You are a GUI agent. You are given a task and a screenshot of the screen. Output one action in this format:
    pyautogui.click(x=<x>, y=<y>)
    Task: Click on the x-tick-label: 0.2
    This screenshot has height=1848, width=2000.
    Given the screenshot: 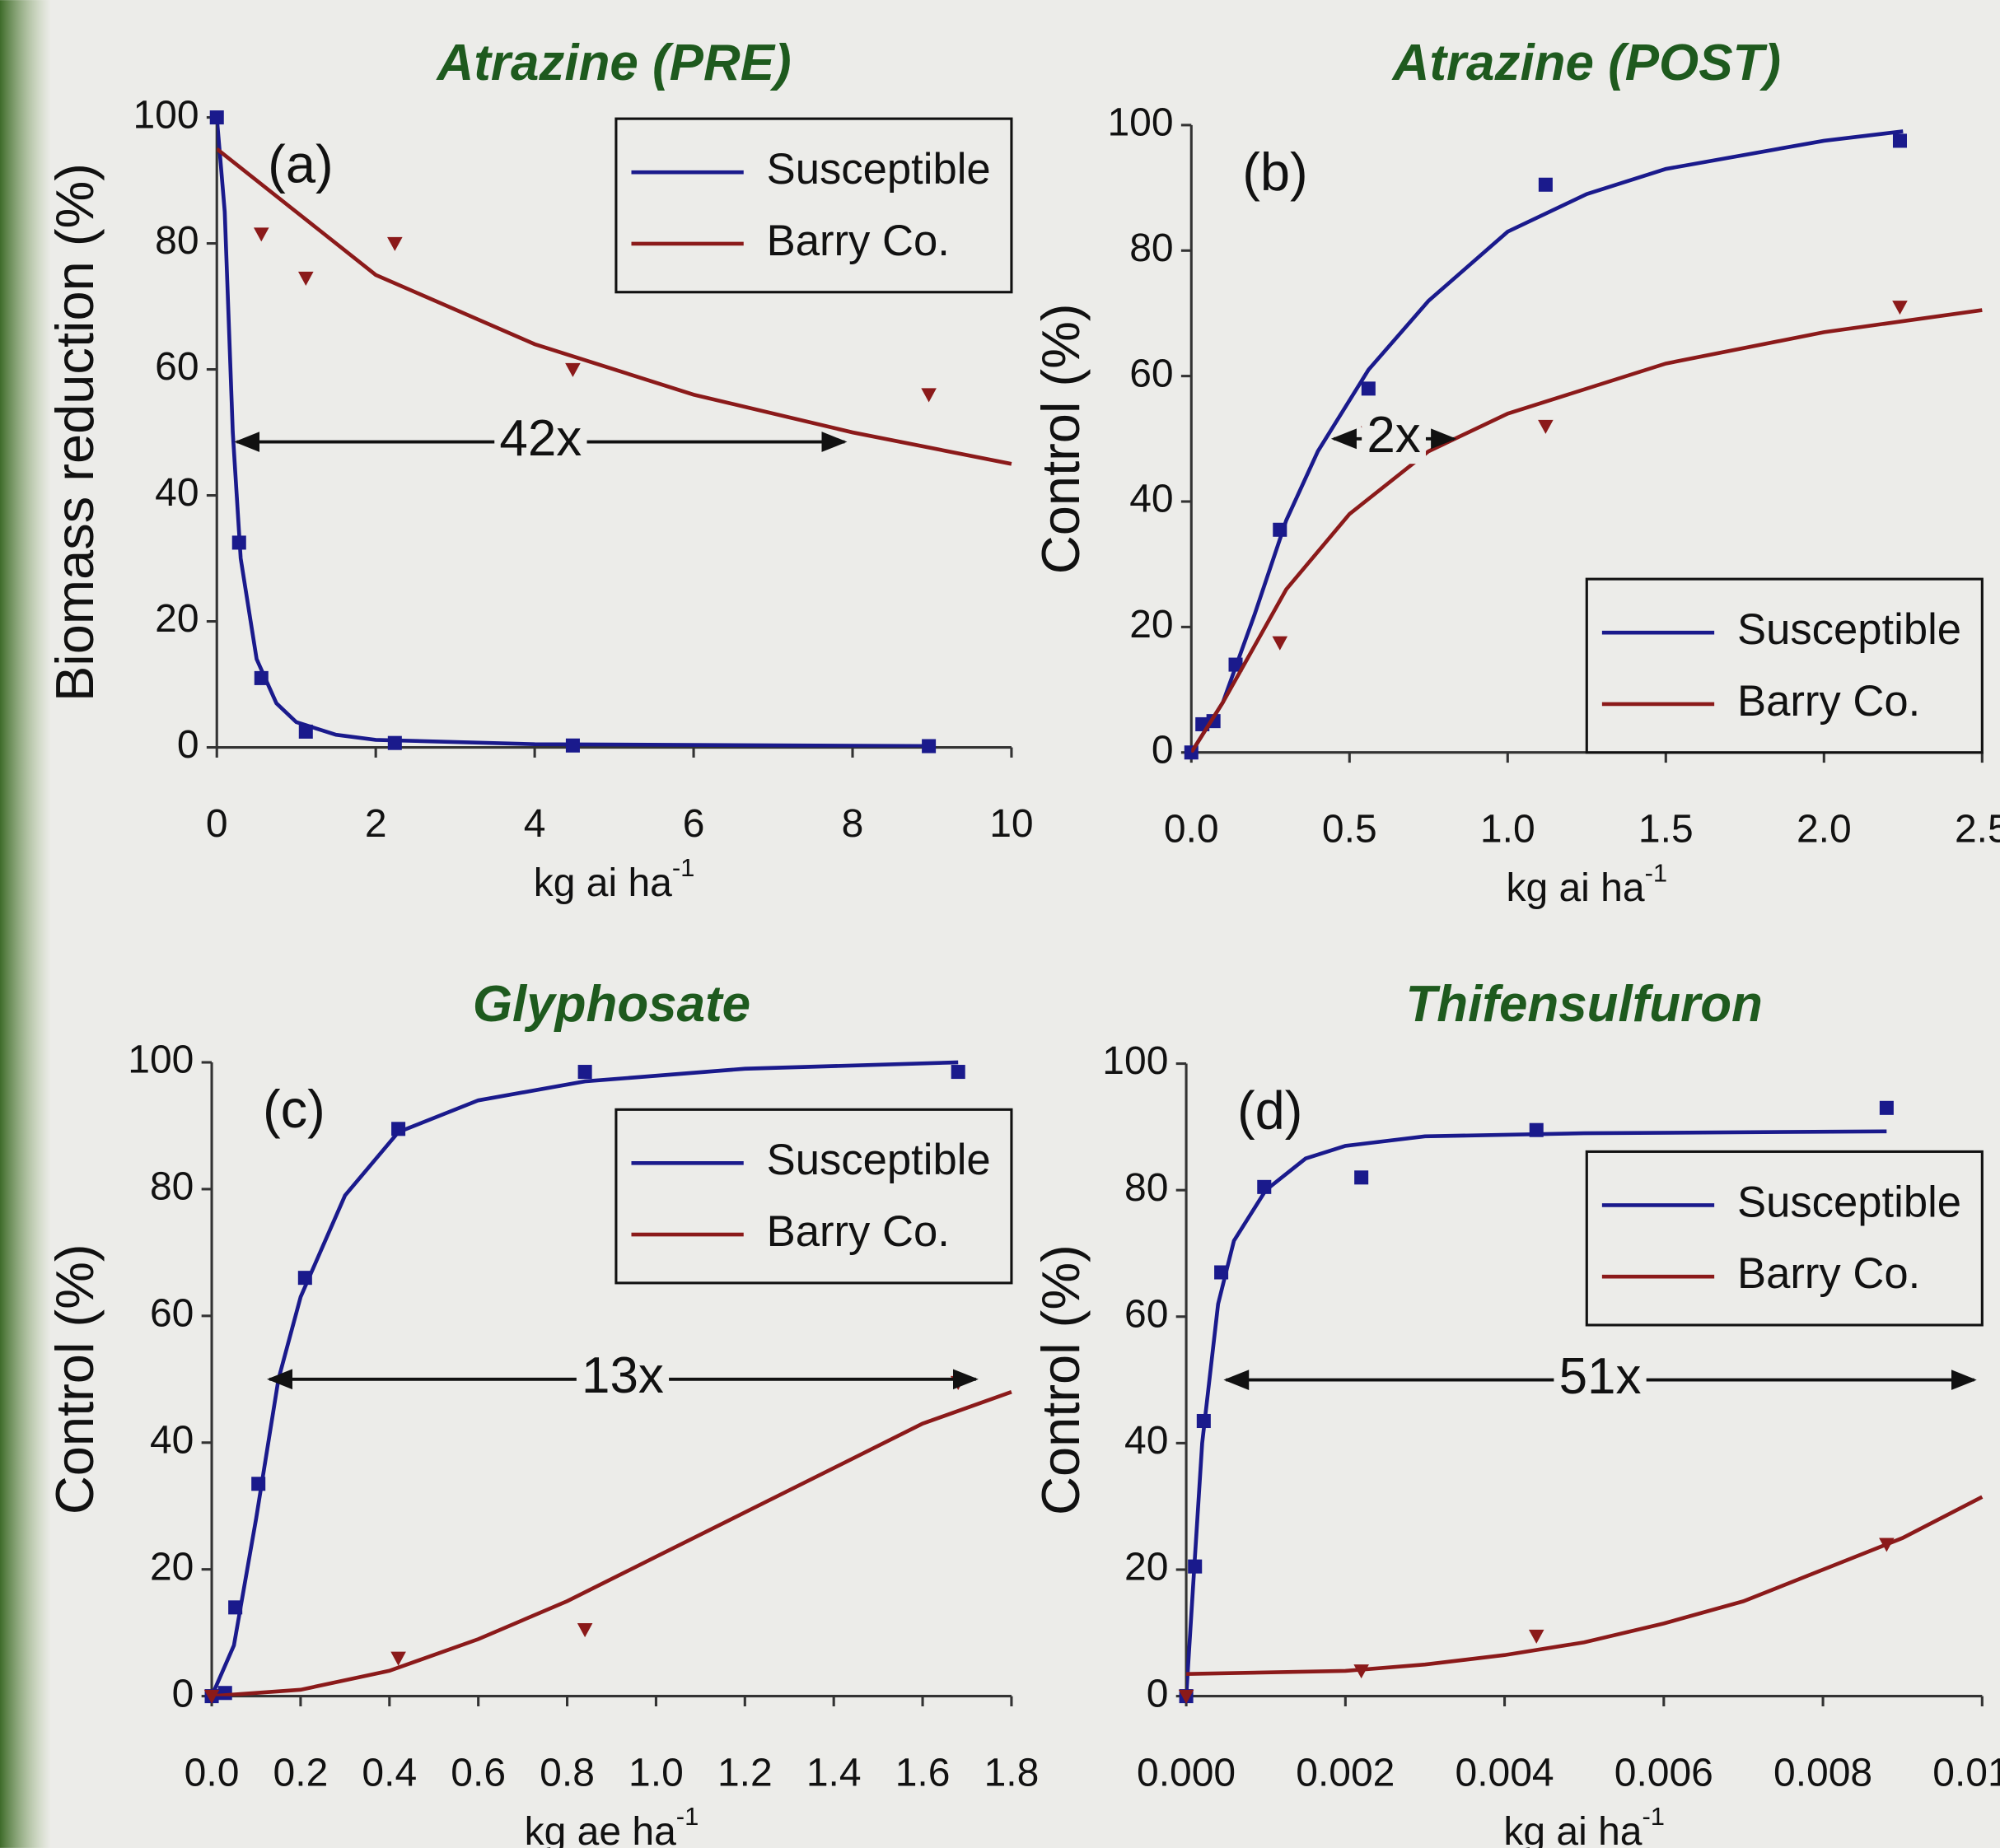 What is the action you would take?
    pyautogui.click(x=301, y=1772)
    